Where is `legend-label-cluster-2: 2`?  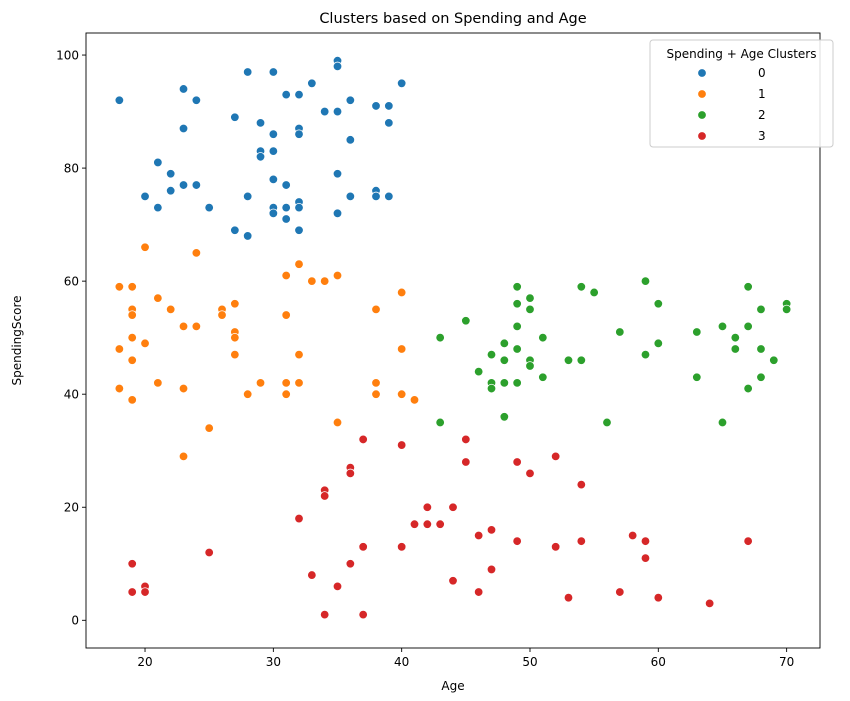 legend-label-cluster-2: 2 is located at coordinates (762, 115).